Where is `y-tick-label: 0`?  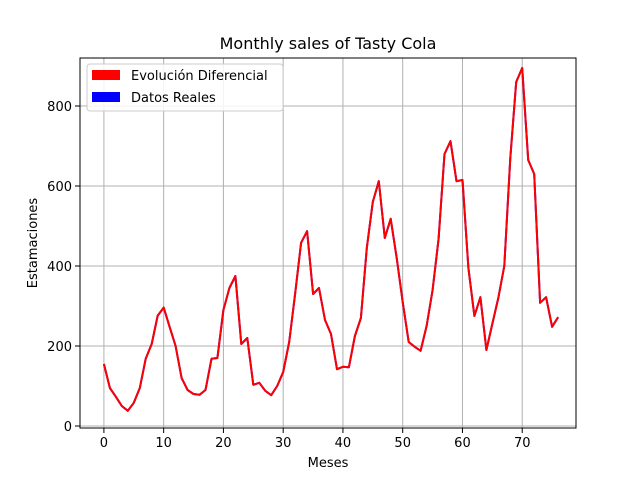
y-tick-label: 0 is located at coordinates (68, 427).